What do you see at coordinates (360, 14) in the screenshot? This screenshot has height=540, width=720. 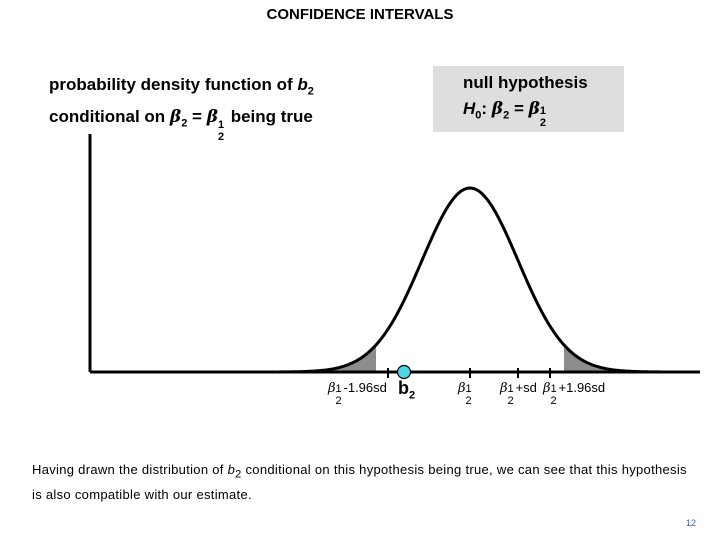 I see `slide-title: CONFIDENCE INTERVALS` at bounding box center [360, 14].